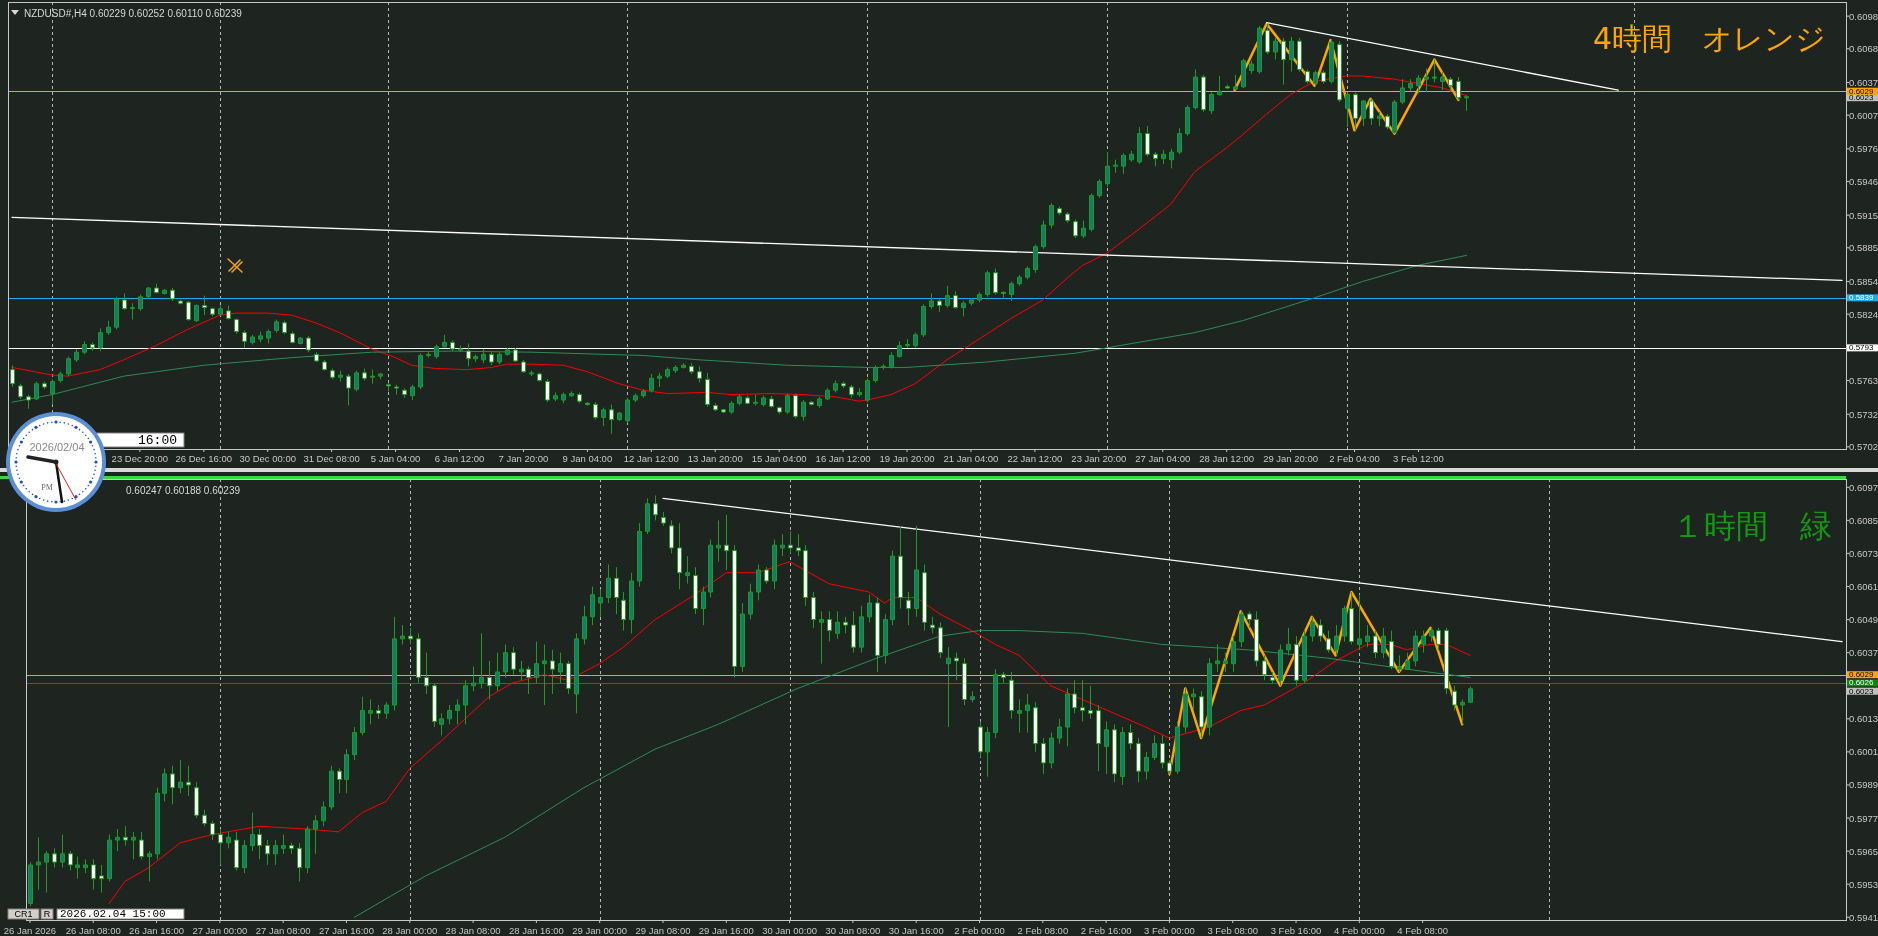 The image size is (1878, 936). Describe the element at coordinates (1863, 917) in the screenshot. I see `y-tick-label: 0.5941` at that location.